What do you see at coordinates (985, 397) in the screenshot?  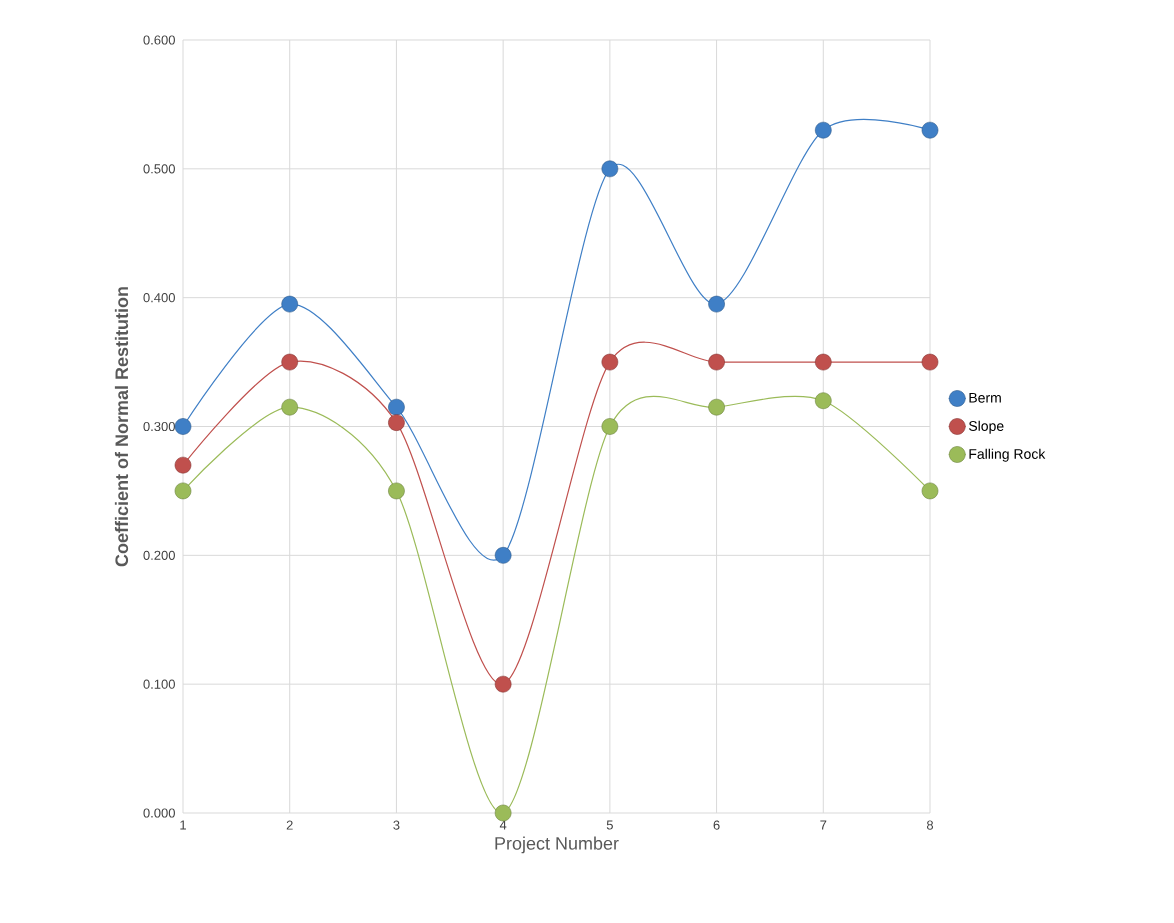 I see `legend-label: Berm` at bounding box center [985, 397].